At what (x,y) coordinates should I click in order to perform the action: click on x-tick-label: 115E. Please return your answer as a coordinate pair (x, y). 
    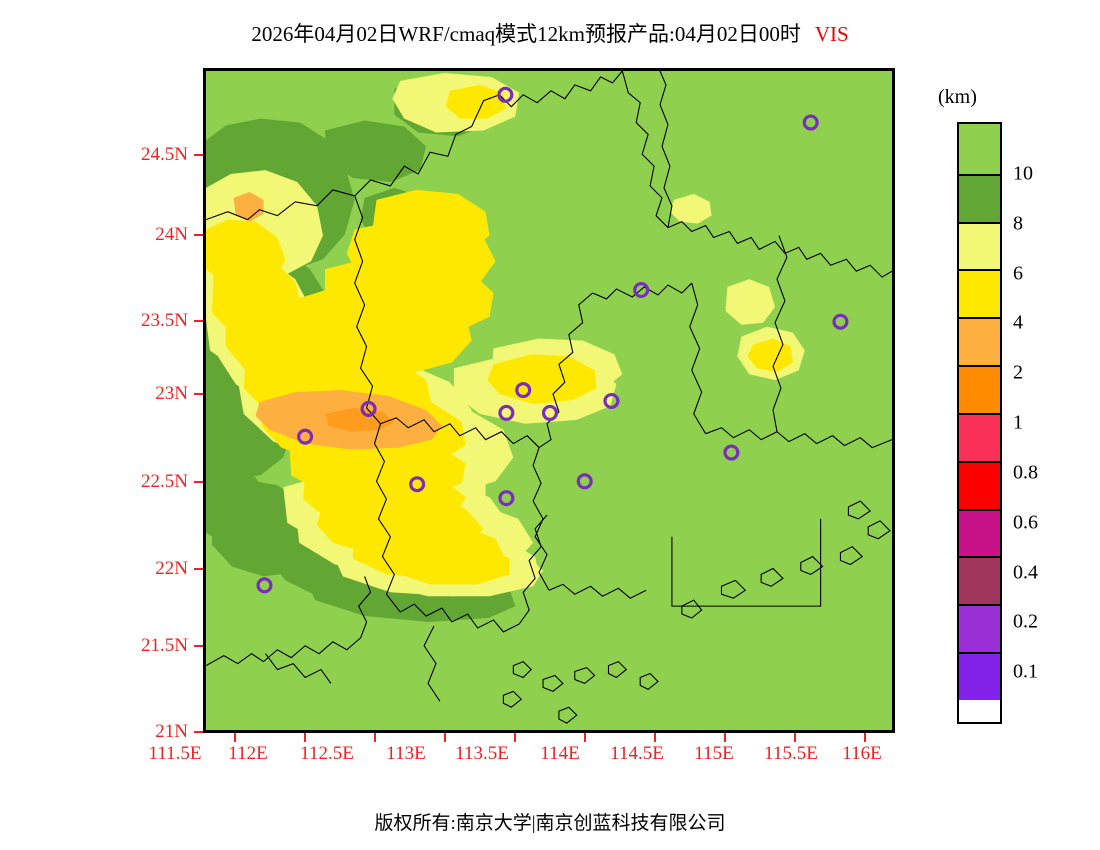
    Looking at the image, I should click on (714, 753).